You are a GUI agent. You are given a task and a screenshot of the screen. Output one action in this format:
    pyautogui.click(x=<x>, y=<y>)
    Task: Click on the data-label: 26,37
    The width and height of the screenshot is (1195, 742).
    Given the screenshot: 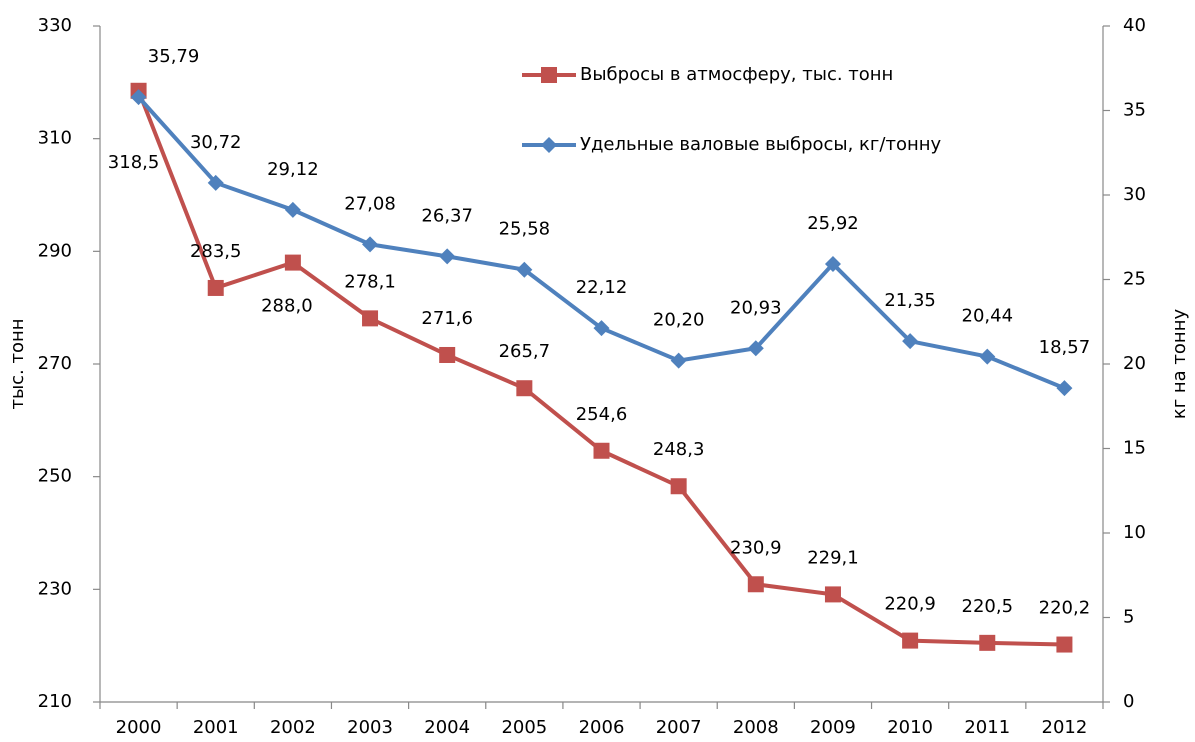 What is the action you would take?
    pyautogui.click(x=447, y=215)
    